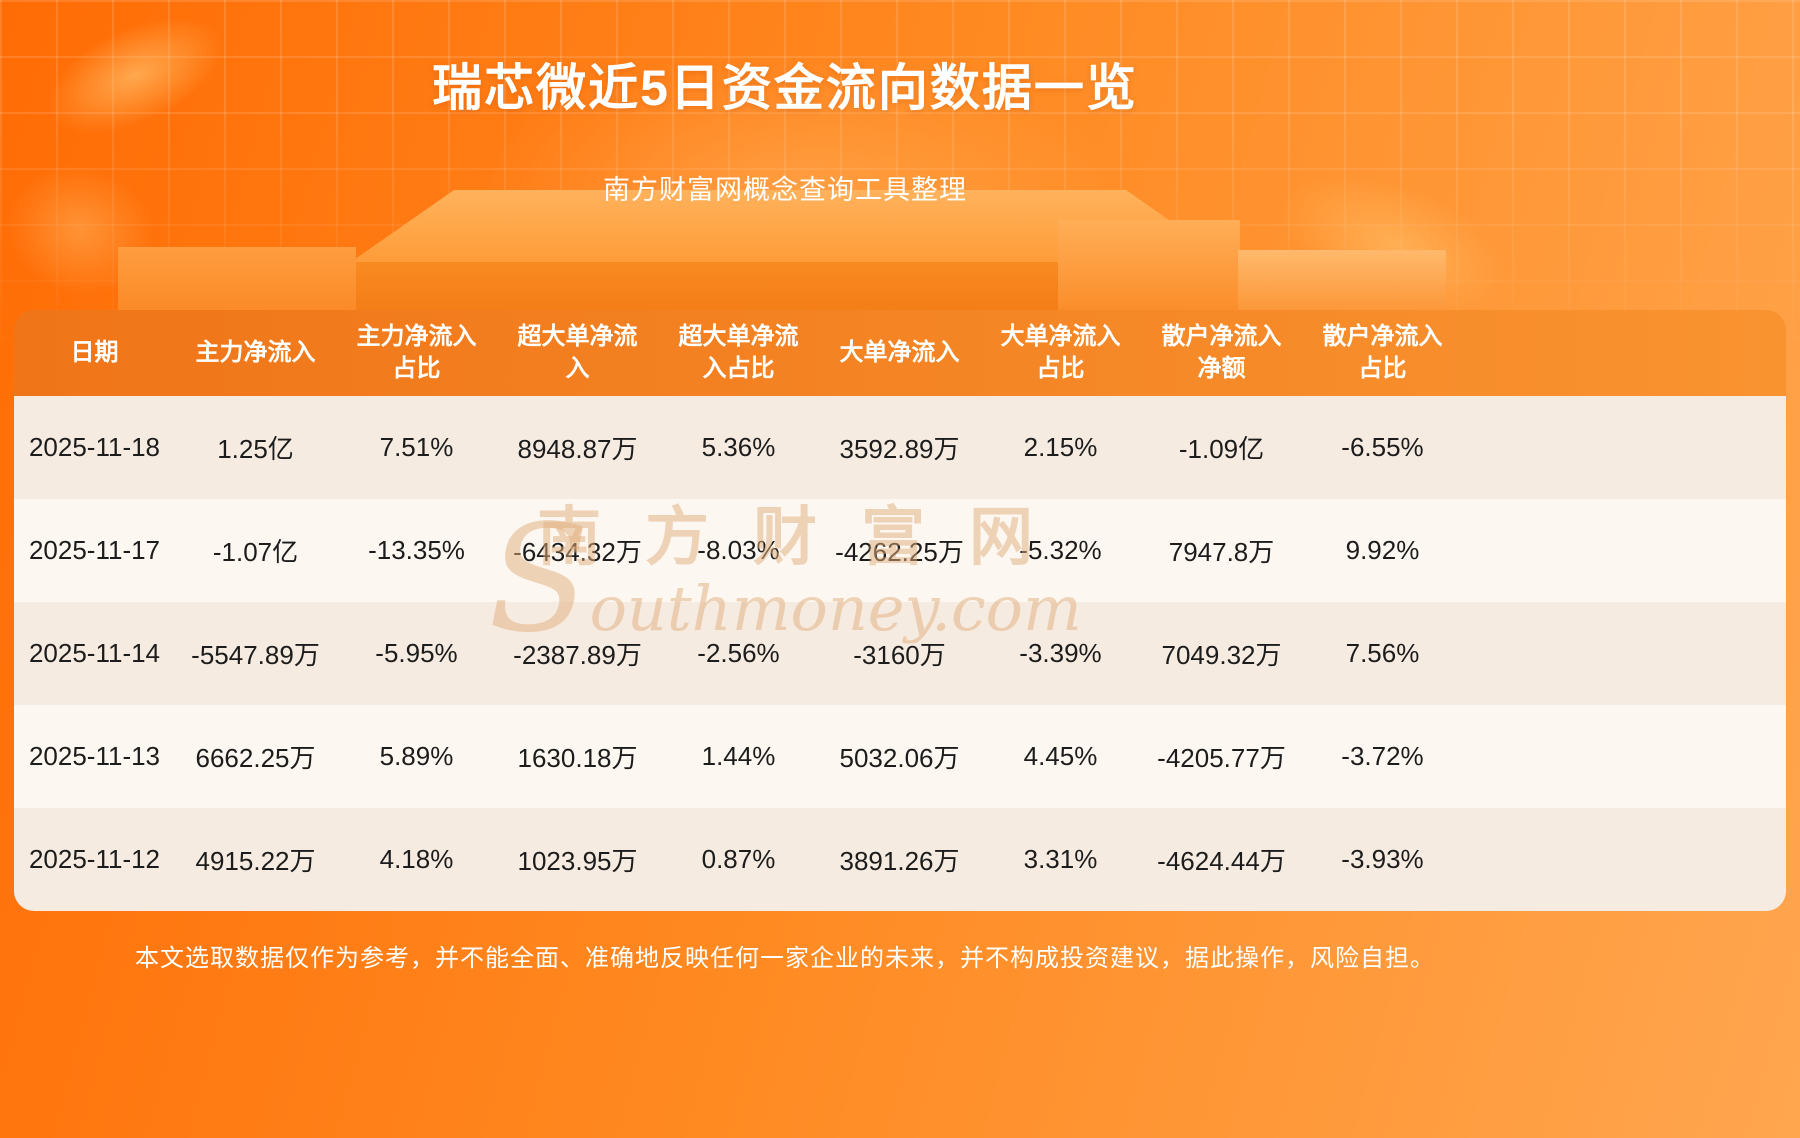 The image size is (1800, 1138). What do you see at coordinates (1382, 447) in the screenshot?
I see `value-cell: -6.55%` at bounding box center [1382, 447].